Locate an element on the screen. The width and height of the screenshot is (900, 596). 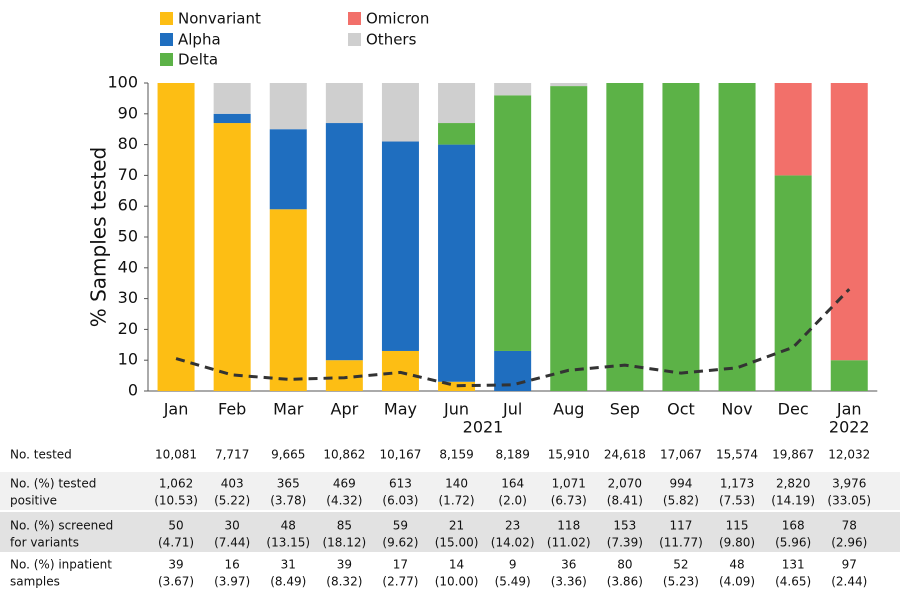
row-label: No. (%) tested is located at coordinates (53, 484).